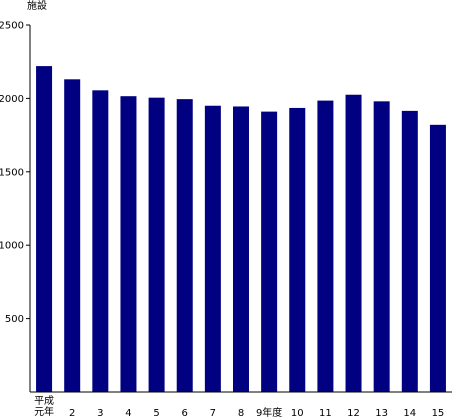  What do you see at coordinates (325, 413) in the screenshot?
I see `x-tick-label: 11` at bounding box center [325, 413].